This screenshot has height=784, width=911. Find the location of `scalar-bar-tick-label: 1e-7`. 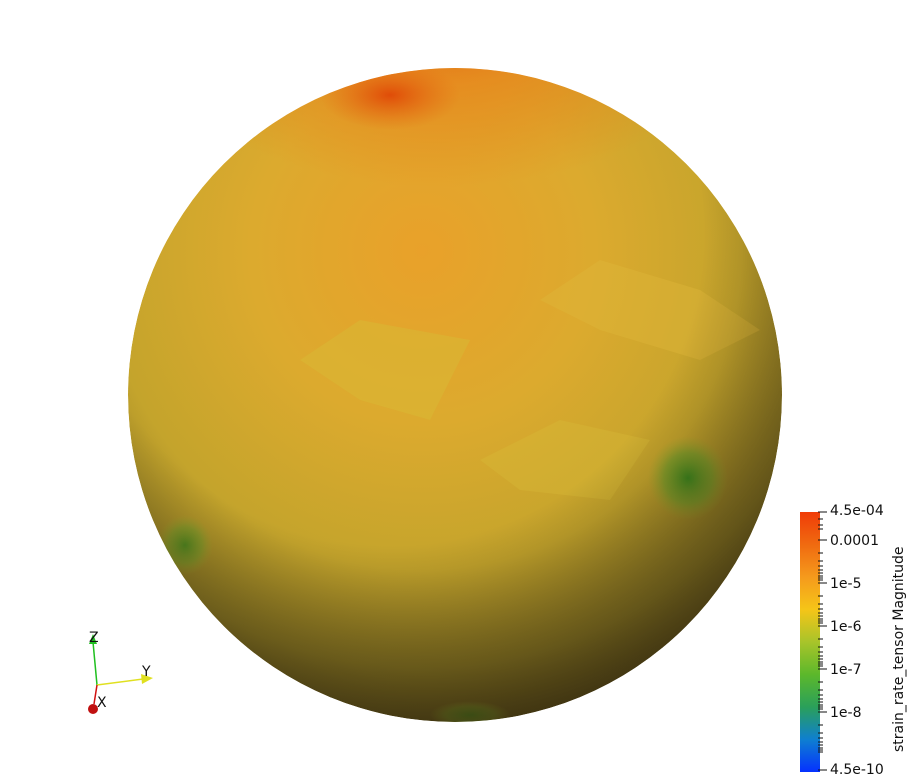

scalar-bar-tick-label: 1e-7 is located at coordinates (846, 670).